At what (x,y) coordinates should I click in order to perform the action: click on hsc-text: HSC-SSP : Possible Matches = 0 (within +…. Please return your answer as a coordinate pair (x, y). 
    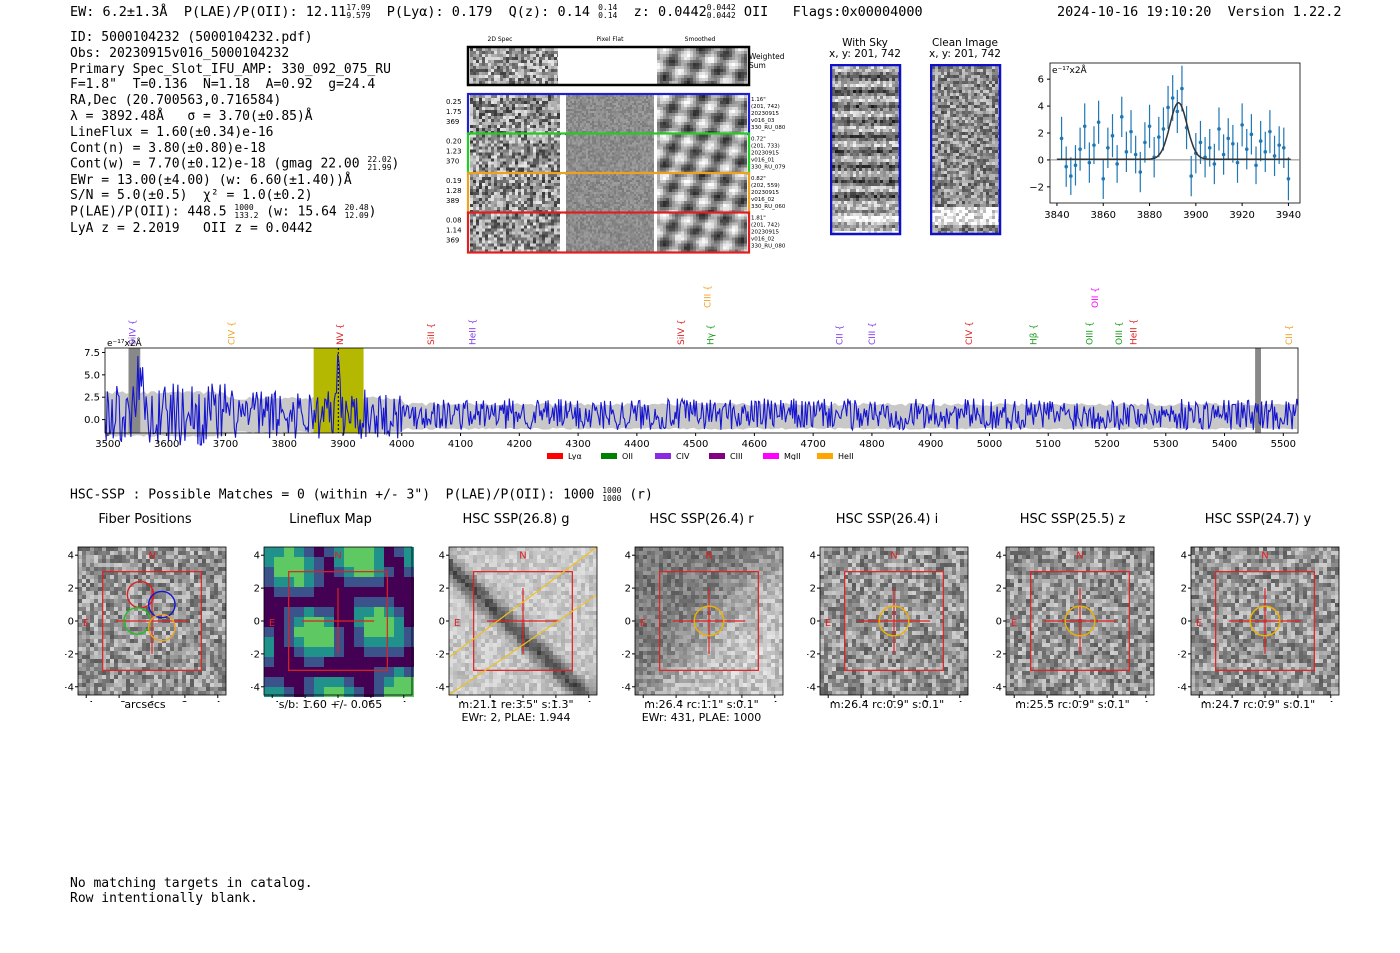
    Looking at the image, I should click on (332, 495).